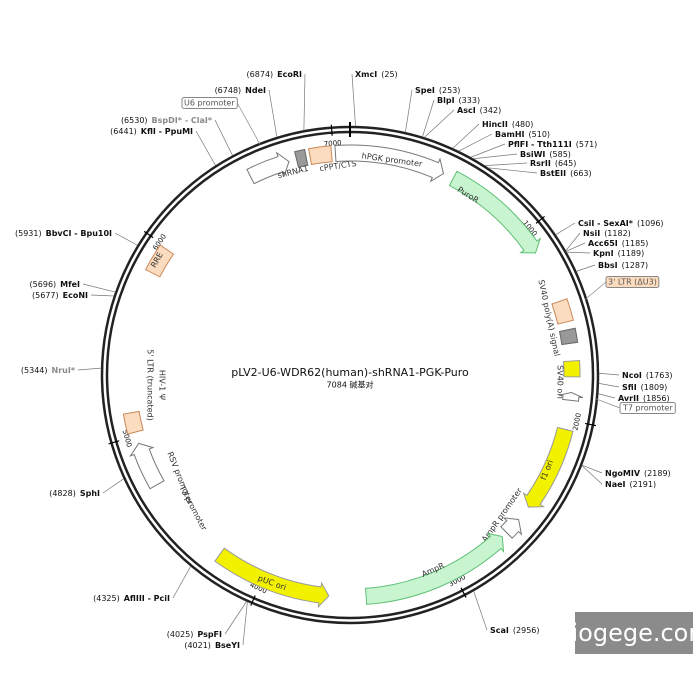 The height and width of the screenshot is (700, 700). I want to click on feature-callout-label: 3' LTR (ΔU3), so click(632, 282).